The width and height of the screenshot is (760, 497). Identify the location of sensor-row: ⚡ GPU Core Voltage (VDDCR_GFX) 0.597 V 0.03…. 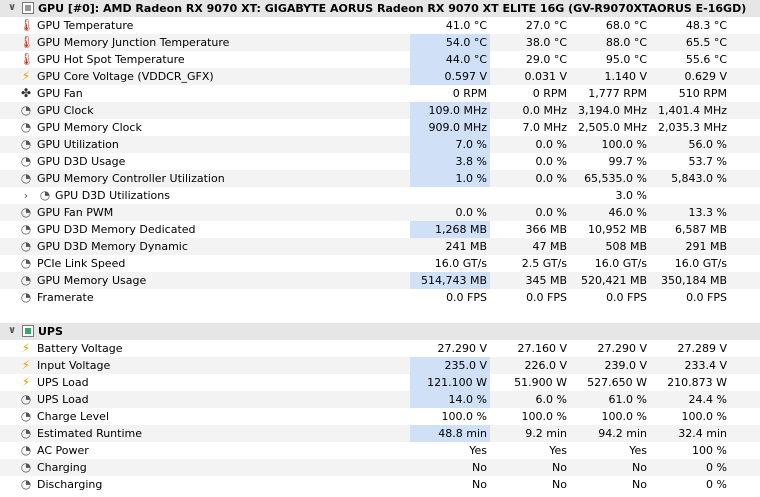
(380, 76).